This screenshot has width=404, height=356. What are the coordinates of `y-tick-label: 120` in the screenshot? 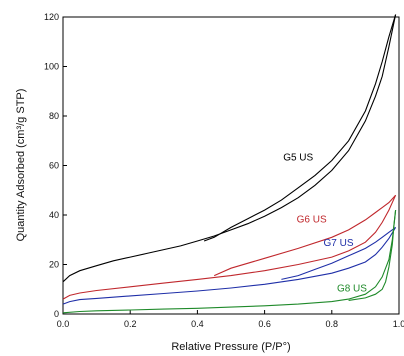 It's located at (51, 17).